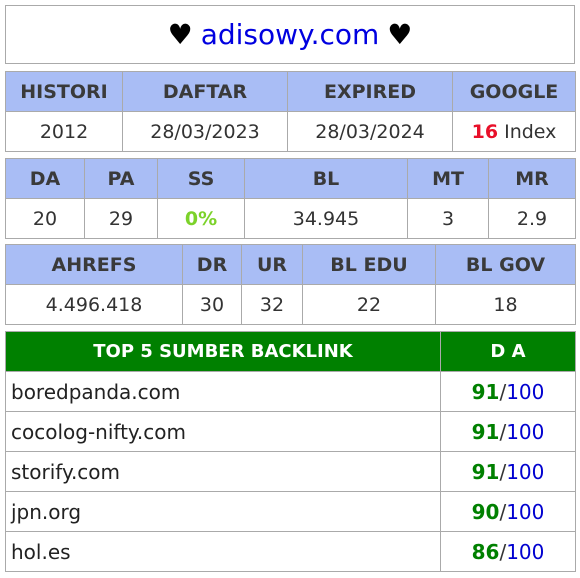  I want to click on histori-value: 2012, so click(64, 131).